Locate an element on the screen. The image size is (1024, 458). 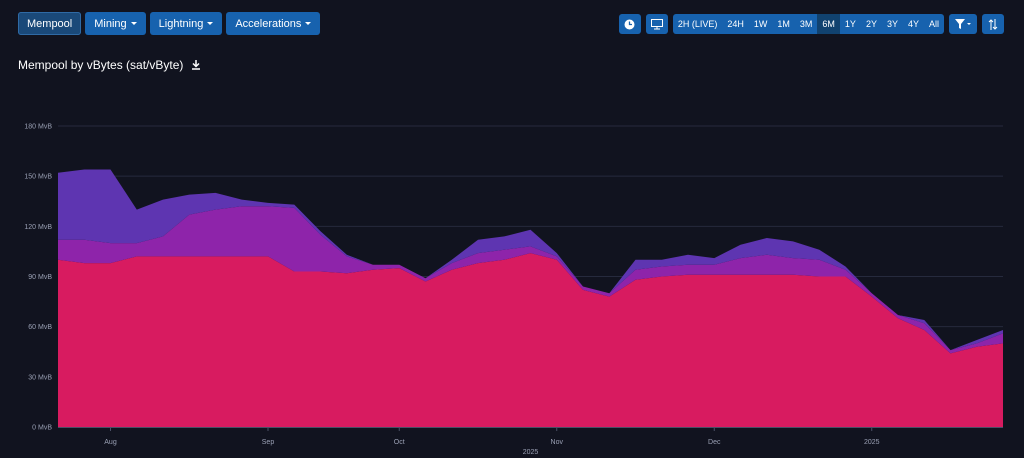
filter-icon is located at coordinates (963, 24).